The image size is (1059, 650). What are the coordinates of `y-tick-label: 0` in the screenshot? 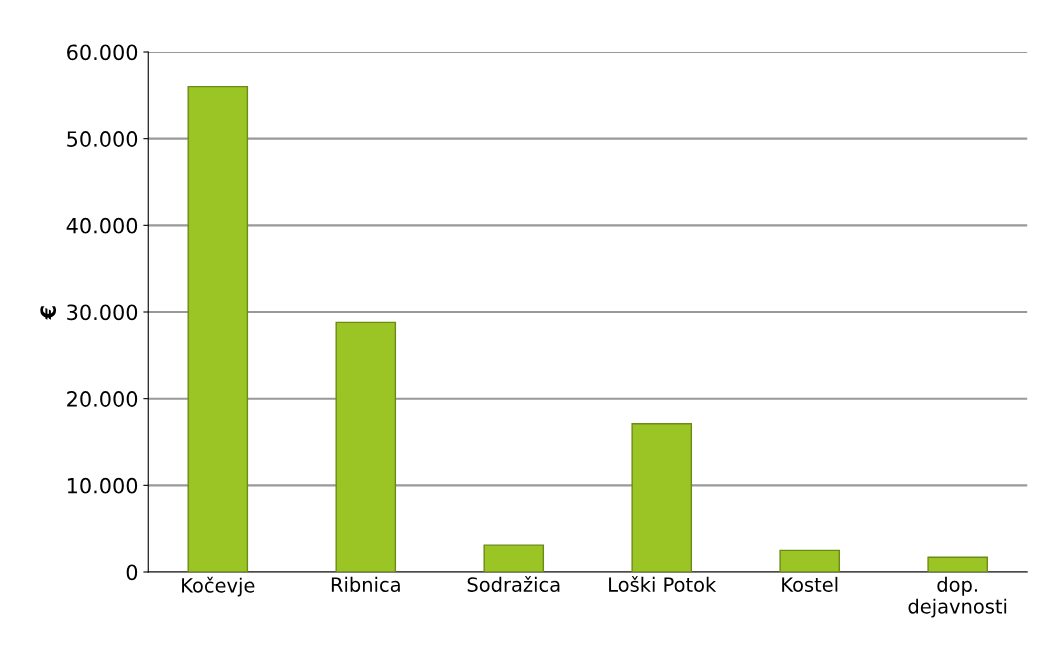 It's located at (132, 572).